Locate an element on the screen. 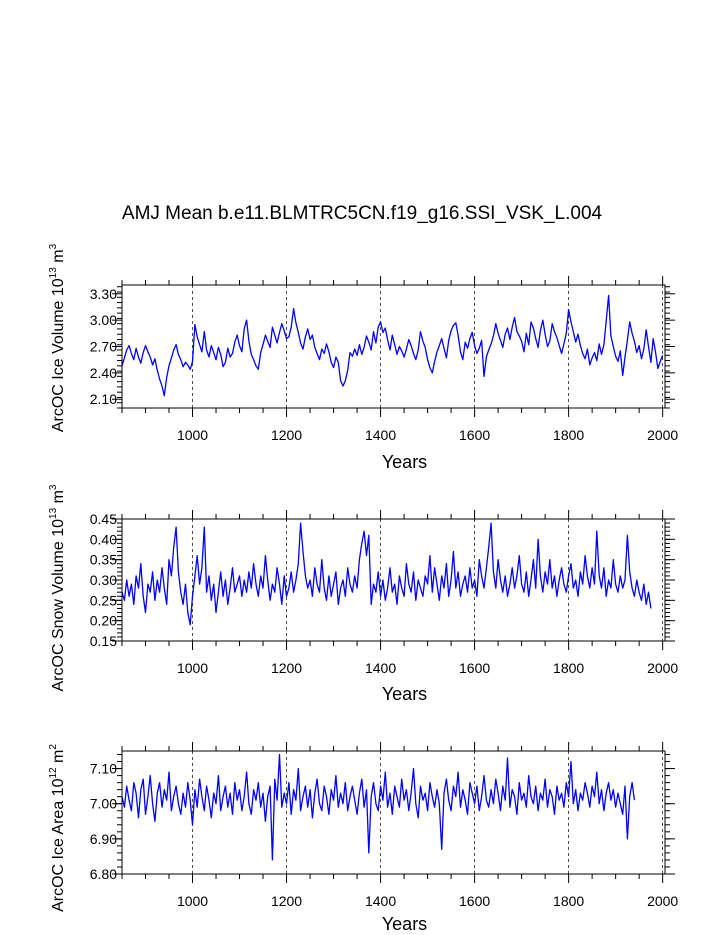 The image size is (723, 935). y-title-prefix: ArcOC Ice Volume 10 is located at coordinates (58, 355).